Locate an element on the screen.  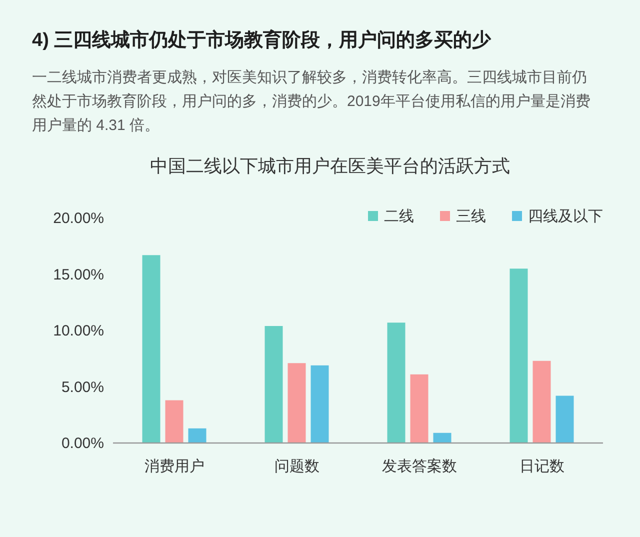
text: 中国二线以下城市用户在医美平台的活跃方式 is located at coordinates (330, 166).